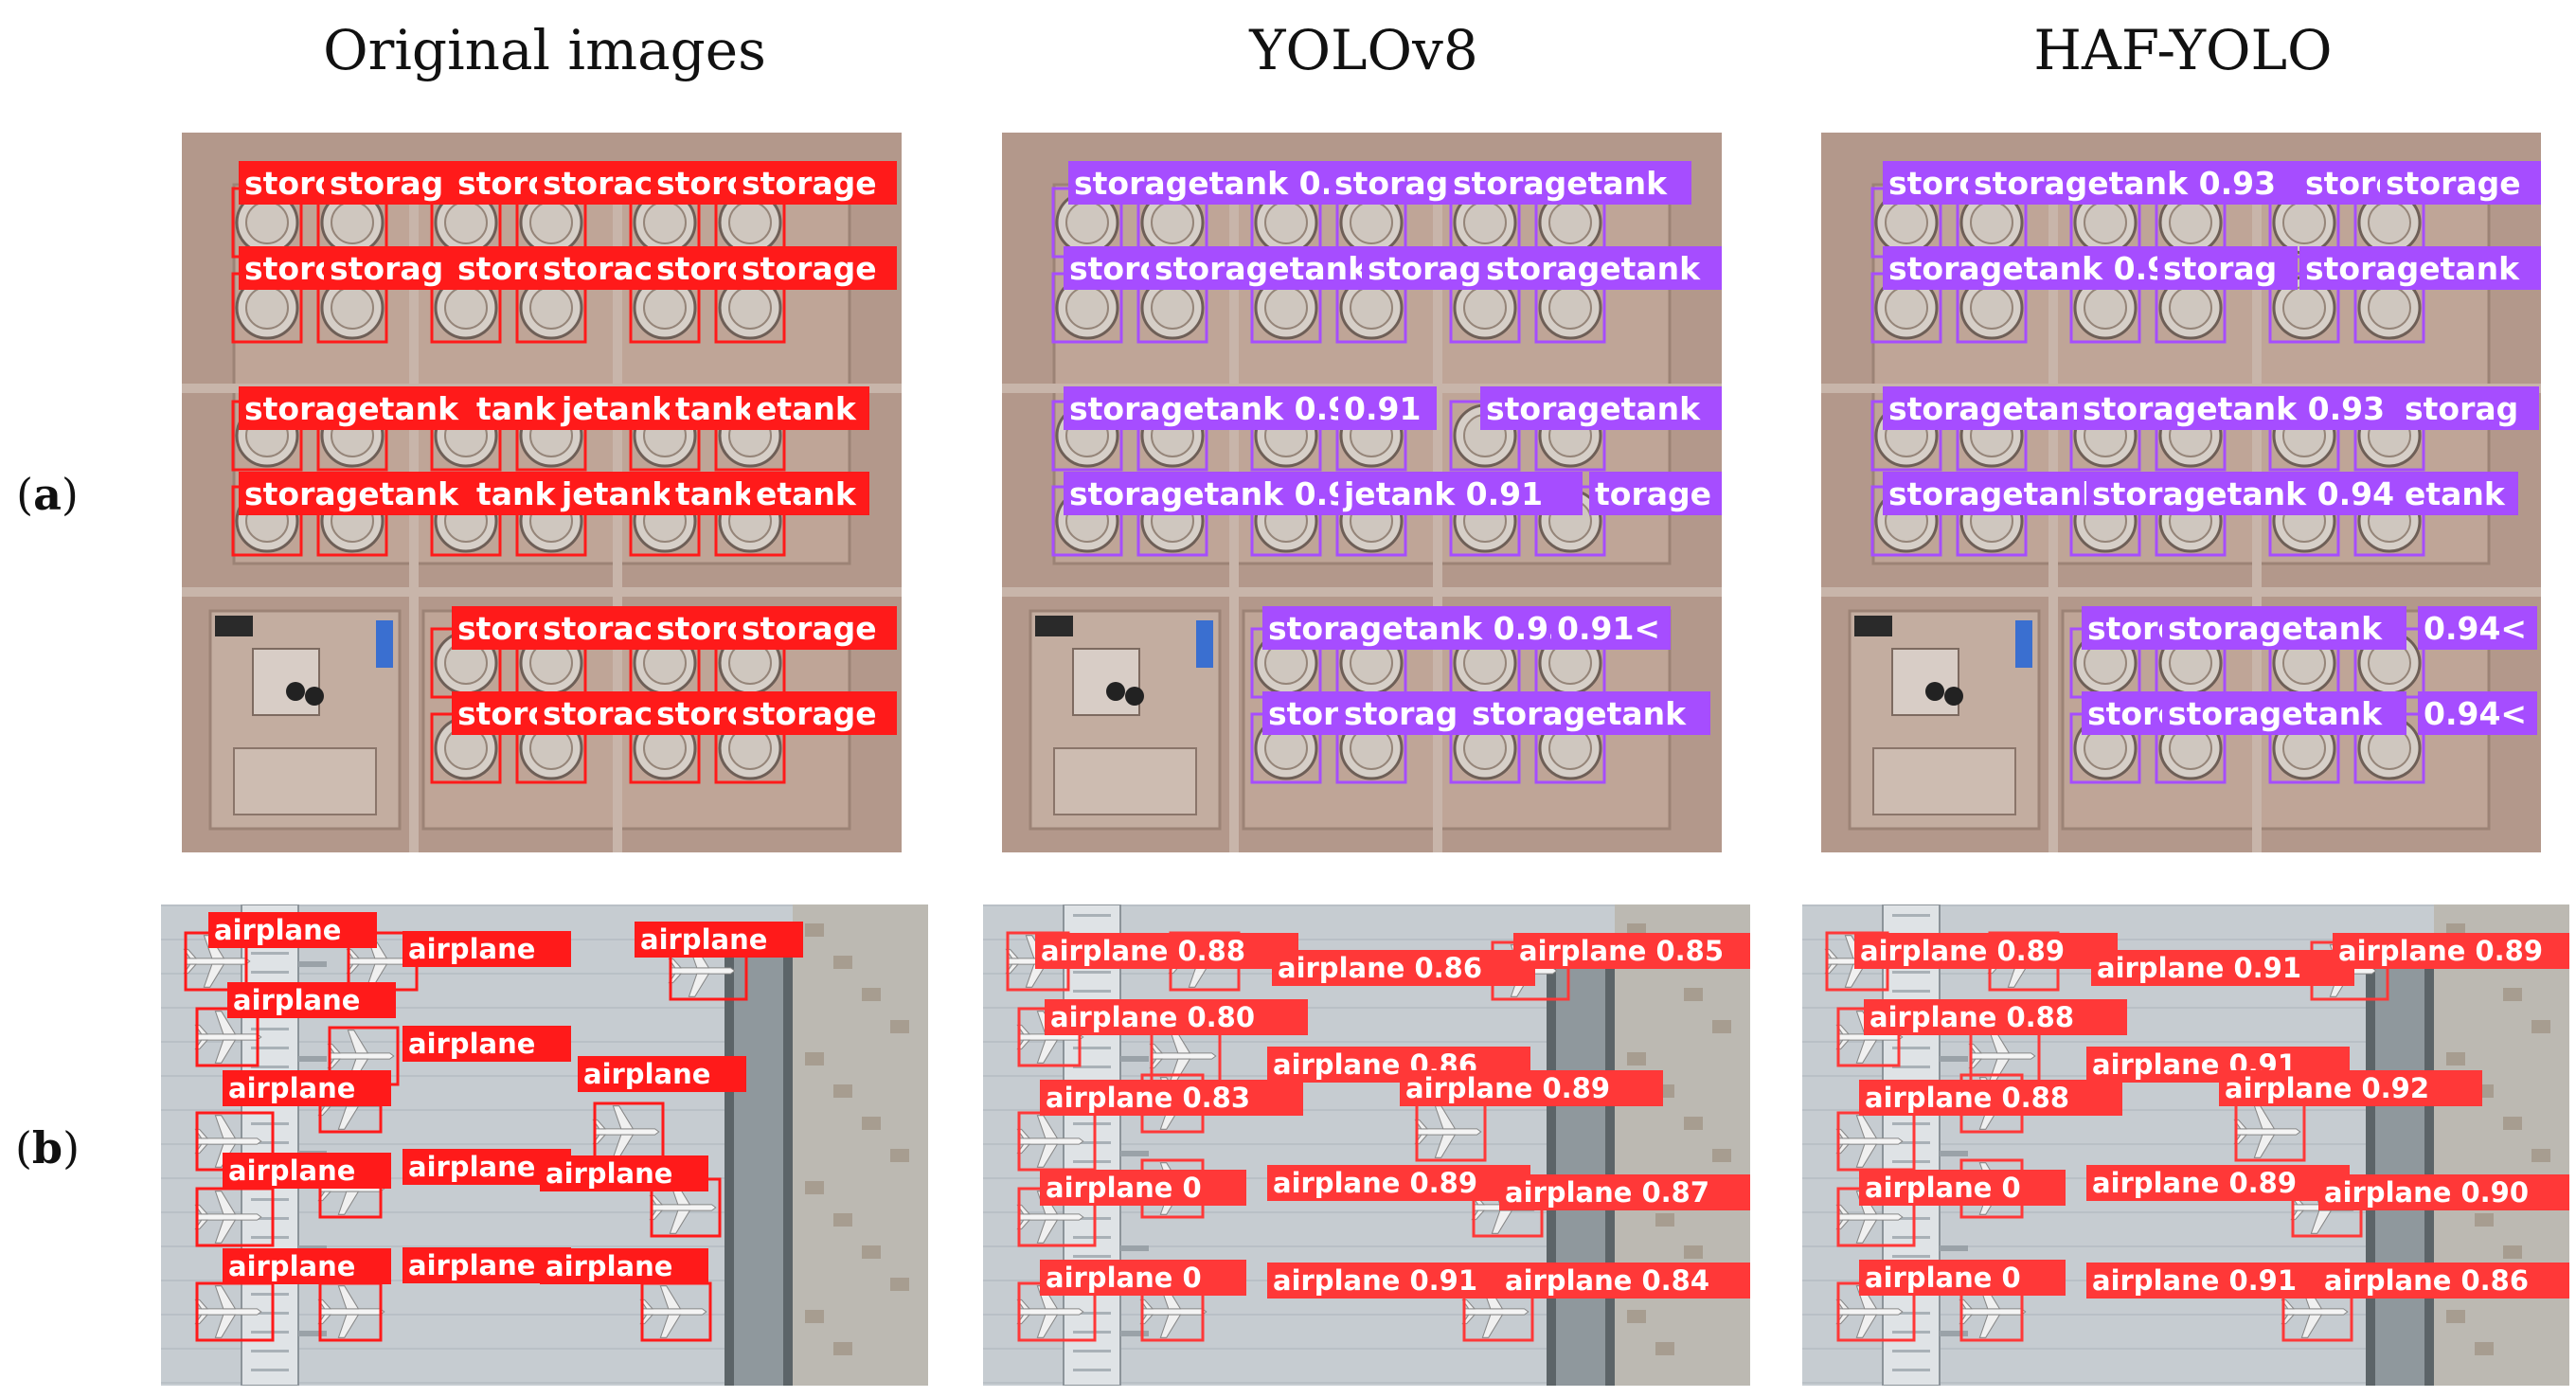  I want to click on column-title-haf-yolo: HAF-YOLO, so click(2183, 50).